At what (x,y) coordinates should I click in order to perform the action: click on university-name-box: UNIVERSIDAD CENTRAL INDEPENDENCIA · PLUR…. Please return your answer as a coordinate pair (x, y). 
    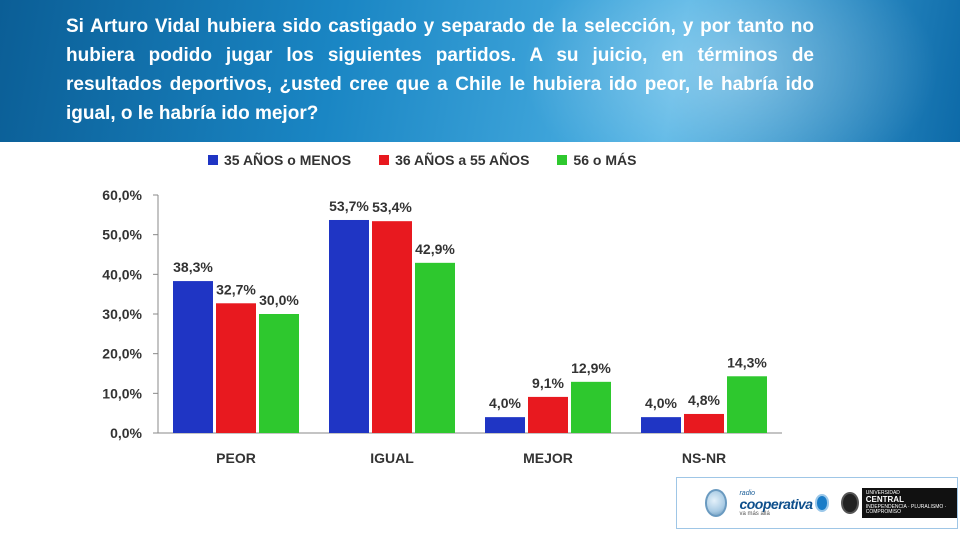
    Looking at the image, I should click on (909, 503).